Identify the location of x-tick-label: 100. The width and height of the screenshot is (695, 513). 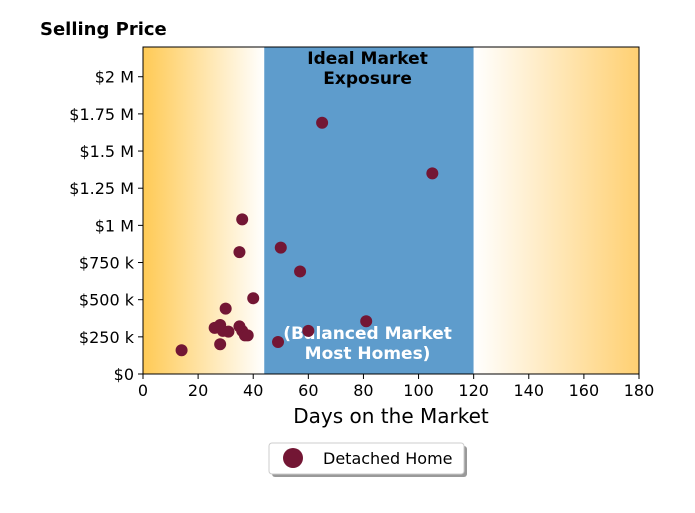
(418, 390).